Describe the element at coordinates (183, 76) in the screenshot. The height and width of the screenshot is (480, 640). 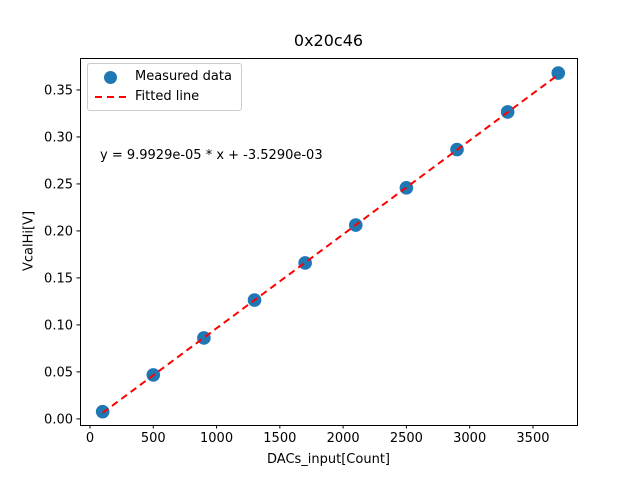
I see `legend-label-measured-data: Measured data` at that location.